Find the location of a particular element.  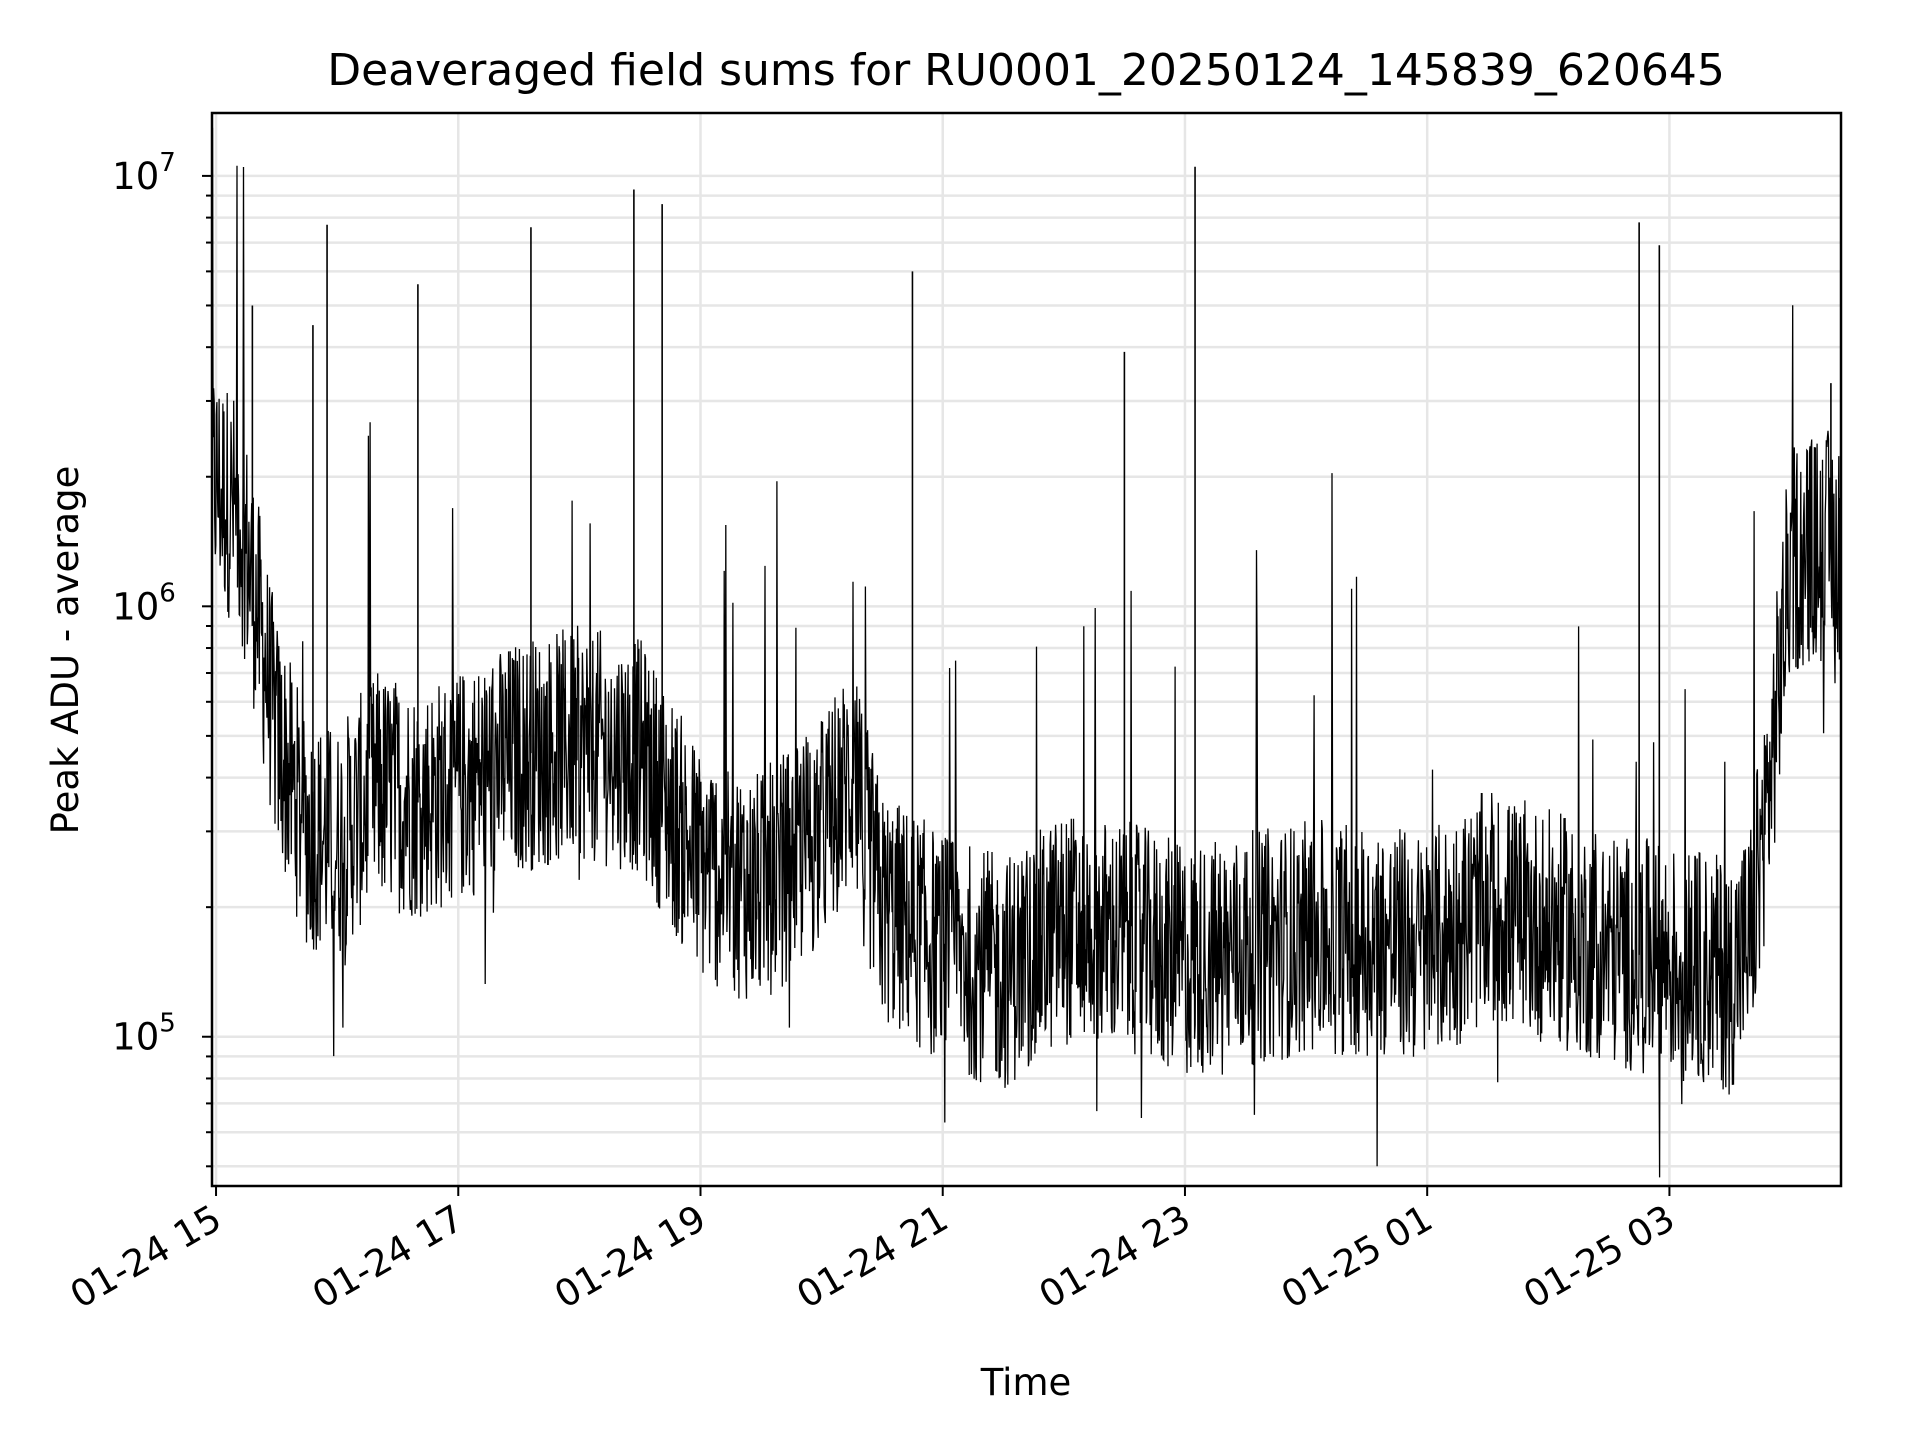

y-tick-label: 10⁵ is located at coordinates (144, 1034).